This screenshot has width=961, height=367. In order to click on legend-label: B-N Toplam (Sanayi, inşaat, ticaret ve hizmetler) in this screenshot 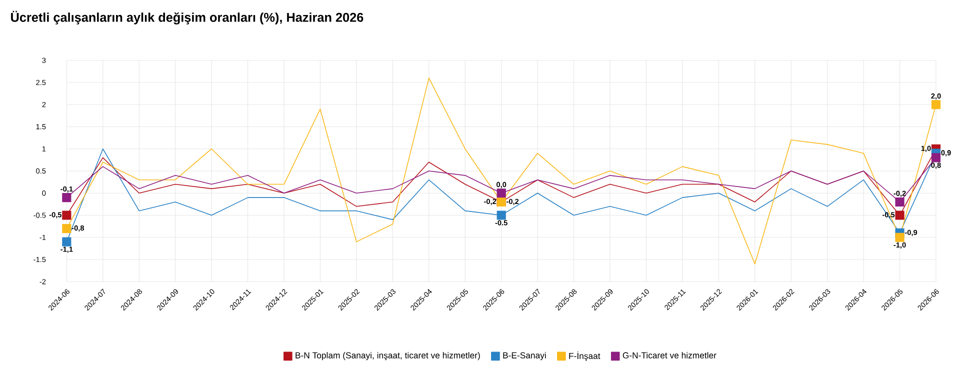, I will do `click(388, 356)`.